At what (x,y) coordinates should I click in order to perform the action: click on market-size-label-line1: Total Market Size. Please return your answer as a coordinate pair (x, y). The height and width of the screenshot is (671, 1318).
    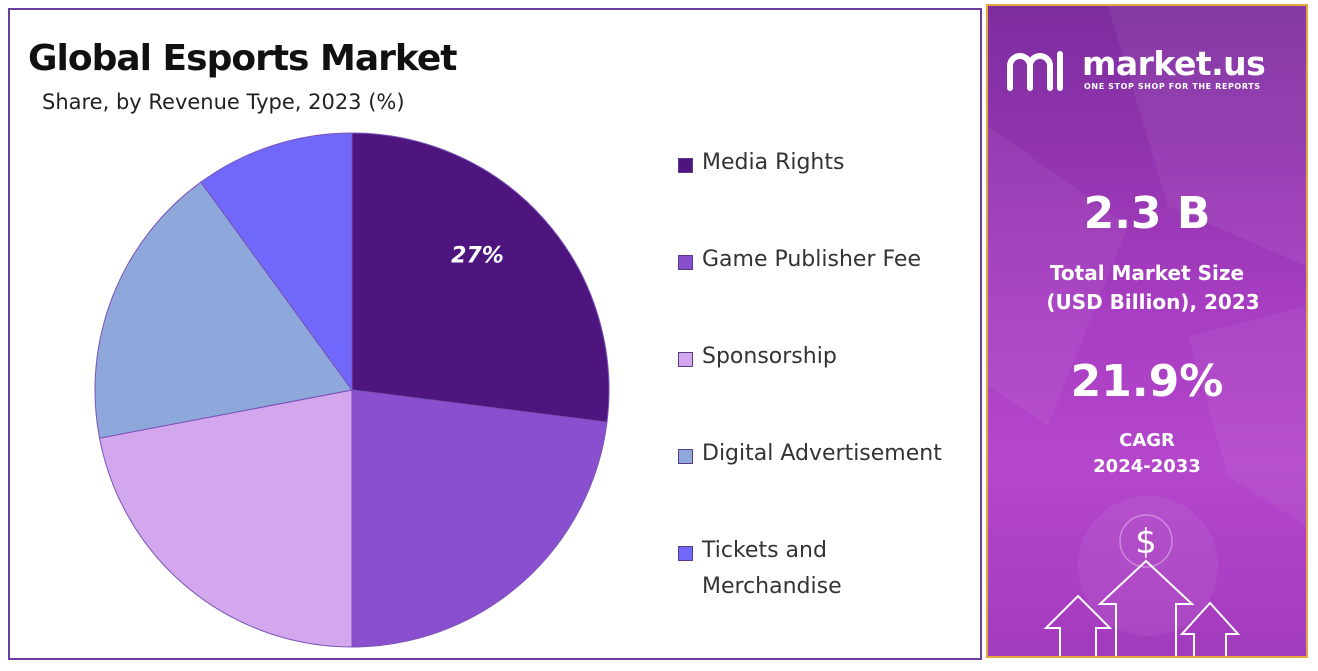
    Looking at the image, I should click on (1147, 273).